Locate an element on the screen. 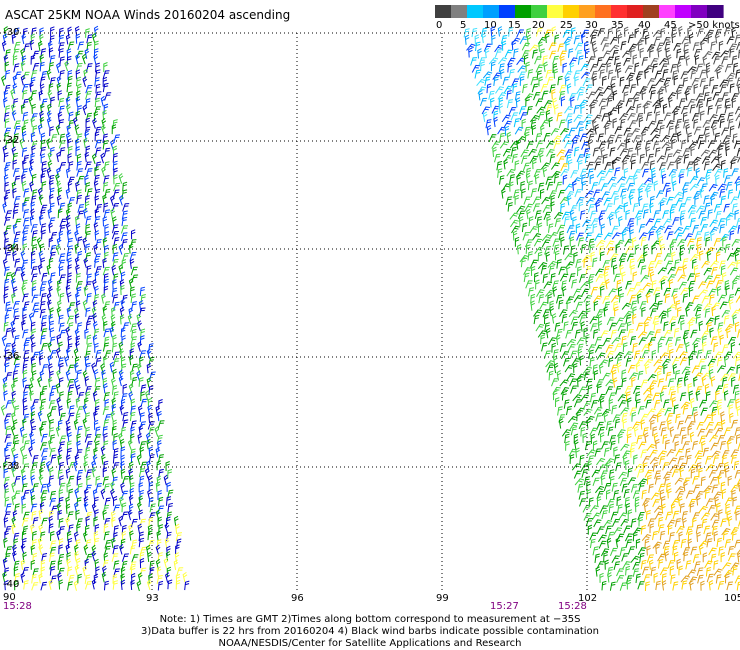 This screenshot has height=650, width=740. colorbar-cell is located at coordinates (523, 11).